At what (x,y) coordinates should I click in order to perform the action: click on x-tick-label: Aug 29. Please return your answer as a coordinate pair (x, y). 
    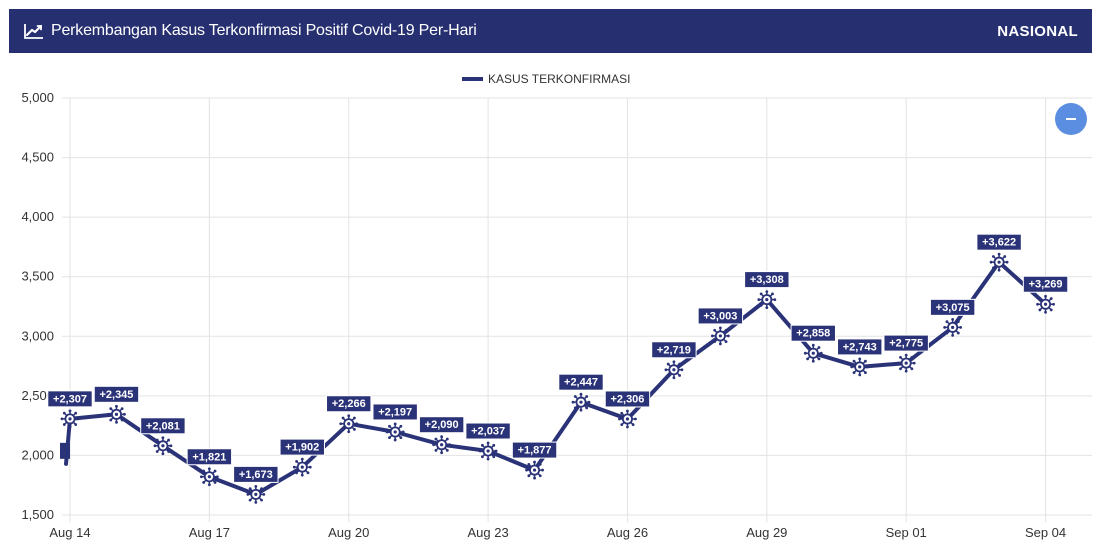
    Looking at the image, I should click on (766, 532).